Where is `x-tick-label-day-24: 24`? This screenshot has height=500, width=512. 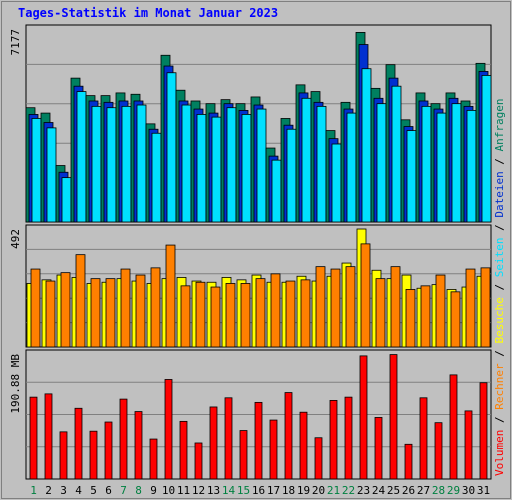
x-tick-label-day-24: 24 is located at coordinates (379, 490).